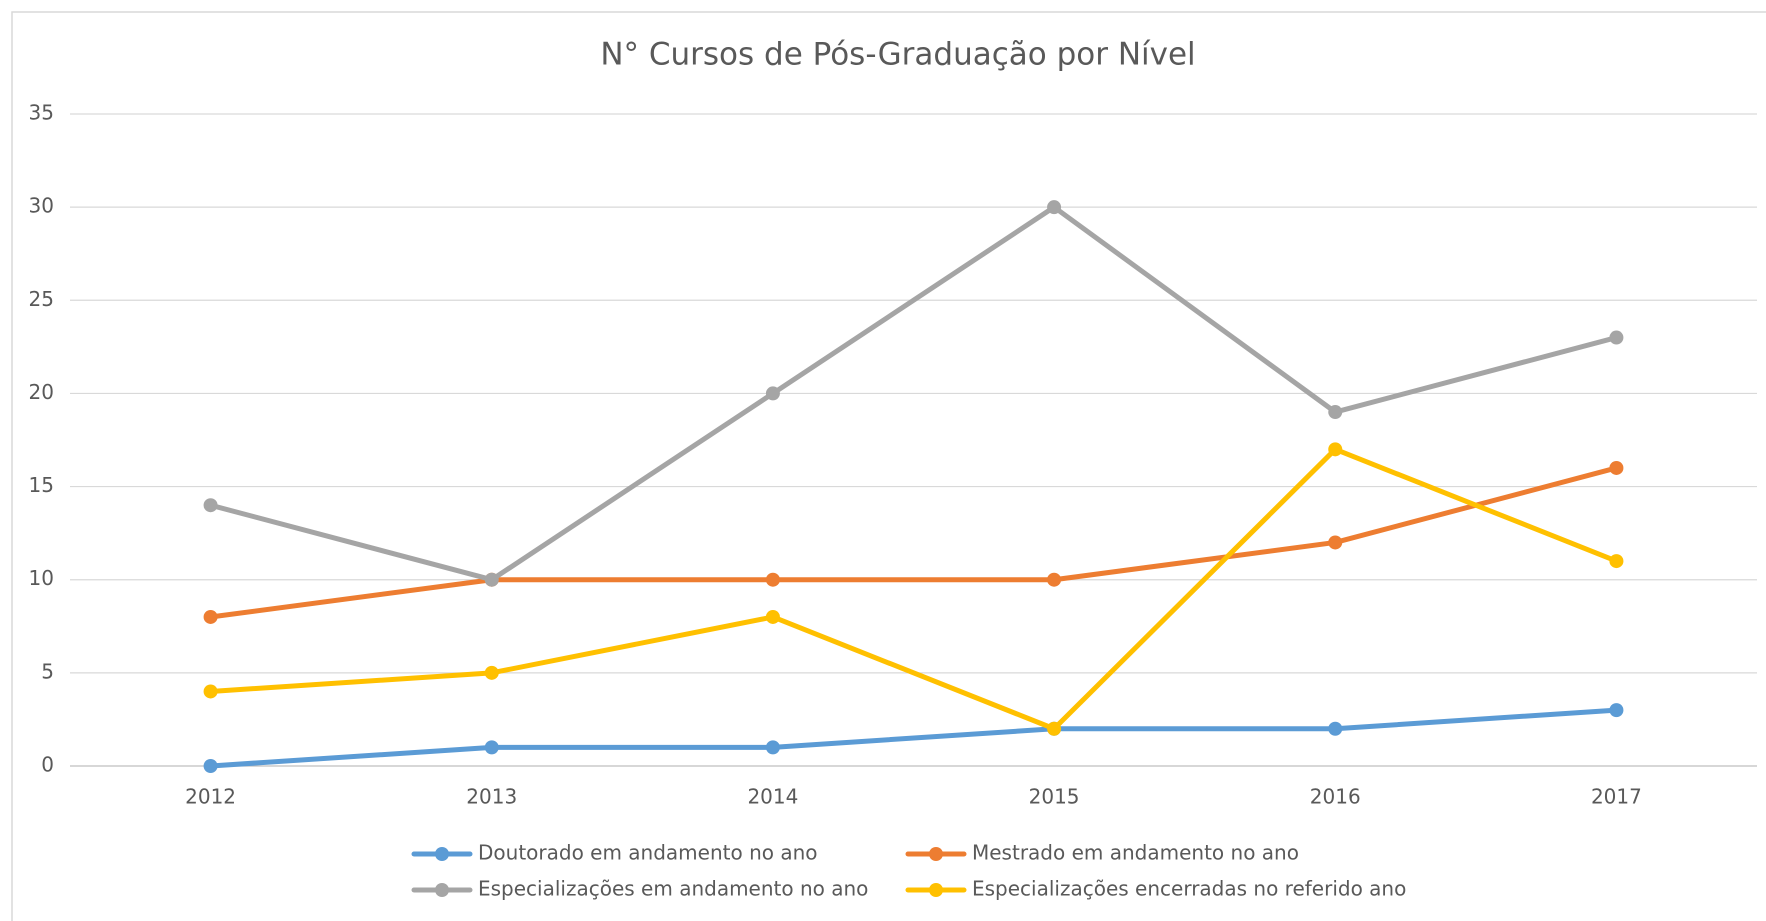 This screenshot has height=921, width=1766. I want to click on legend-label: Mestrado em andamento no ano, so click(1135, 853).